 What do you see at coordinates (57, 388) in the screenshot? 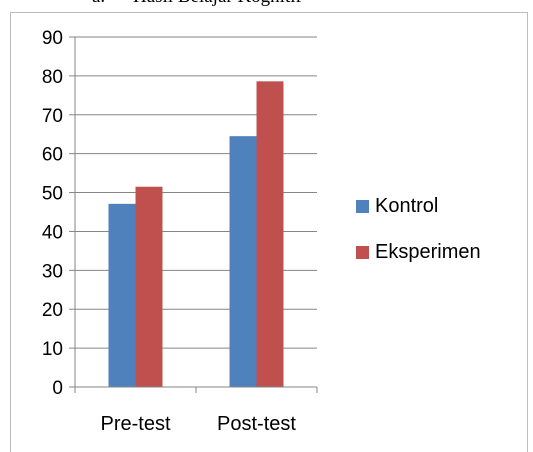
I see `y-tick-label: 0` at bounding box center [57, 388].